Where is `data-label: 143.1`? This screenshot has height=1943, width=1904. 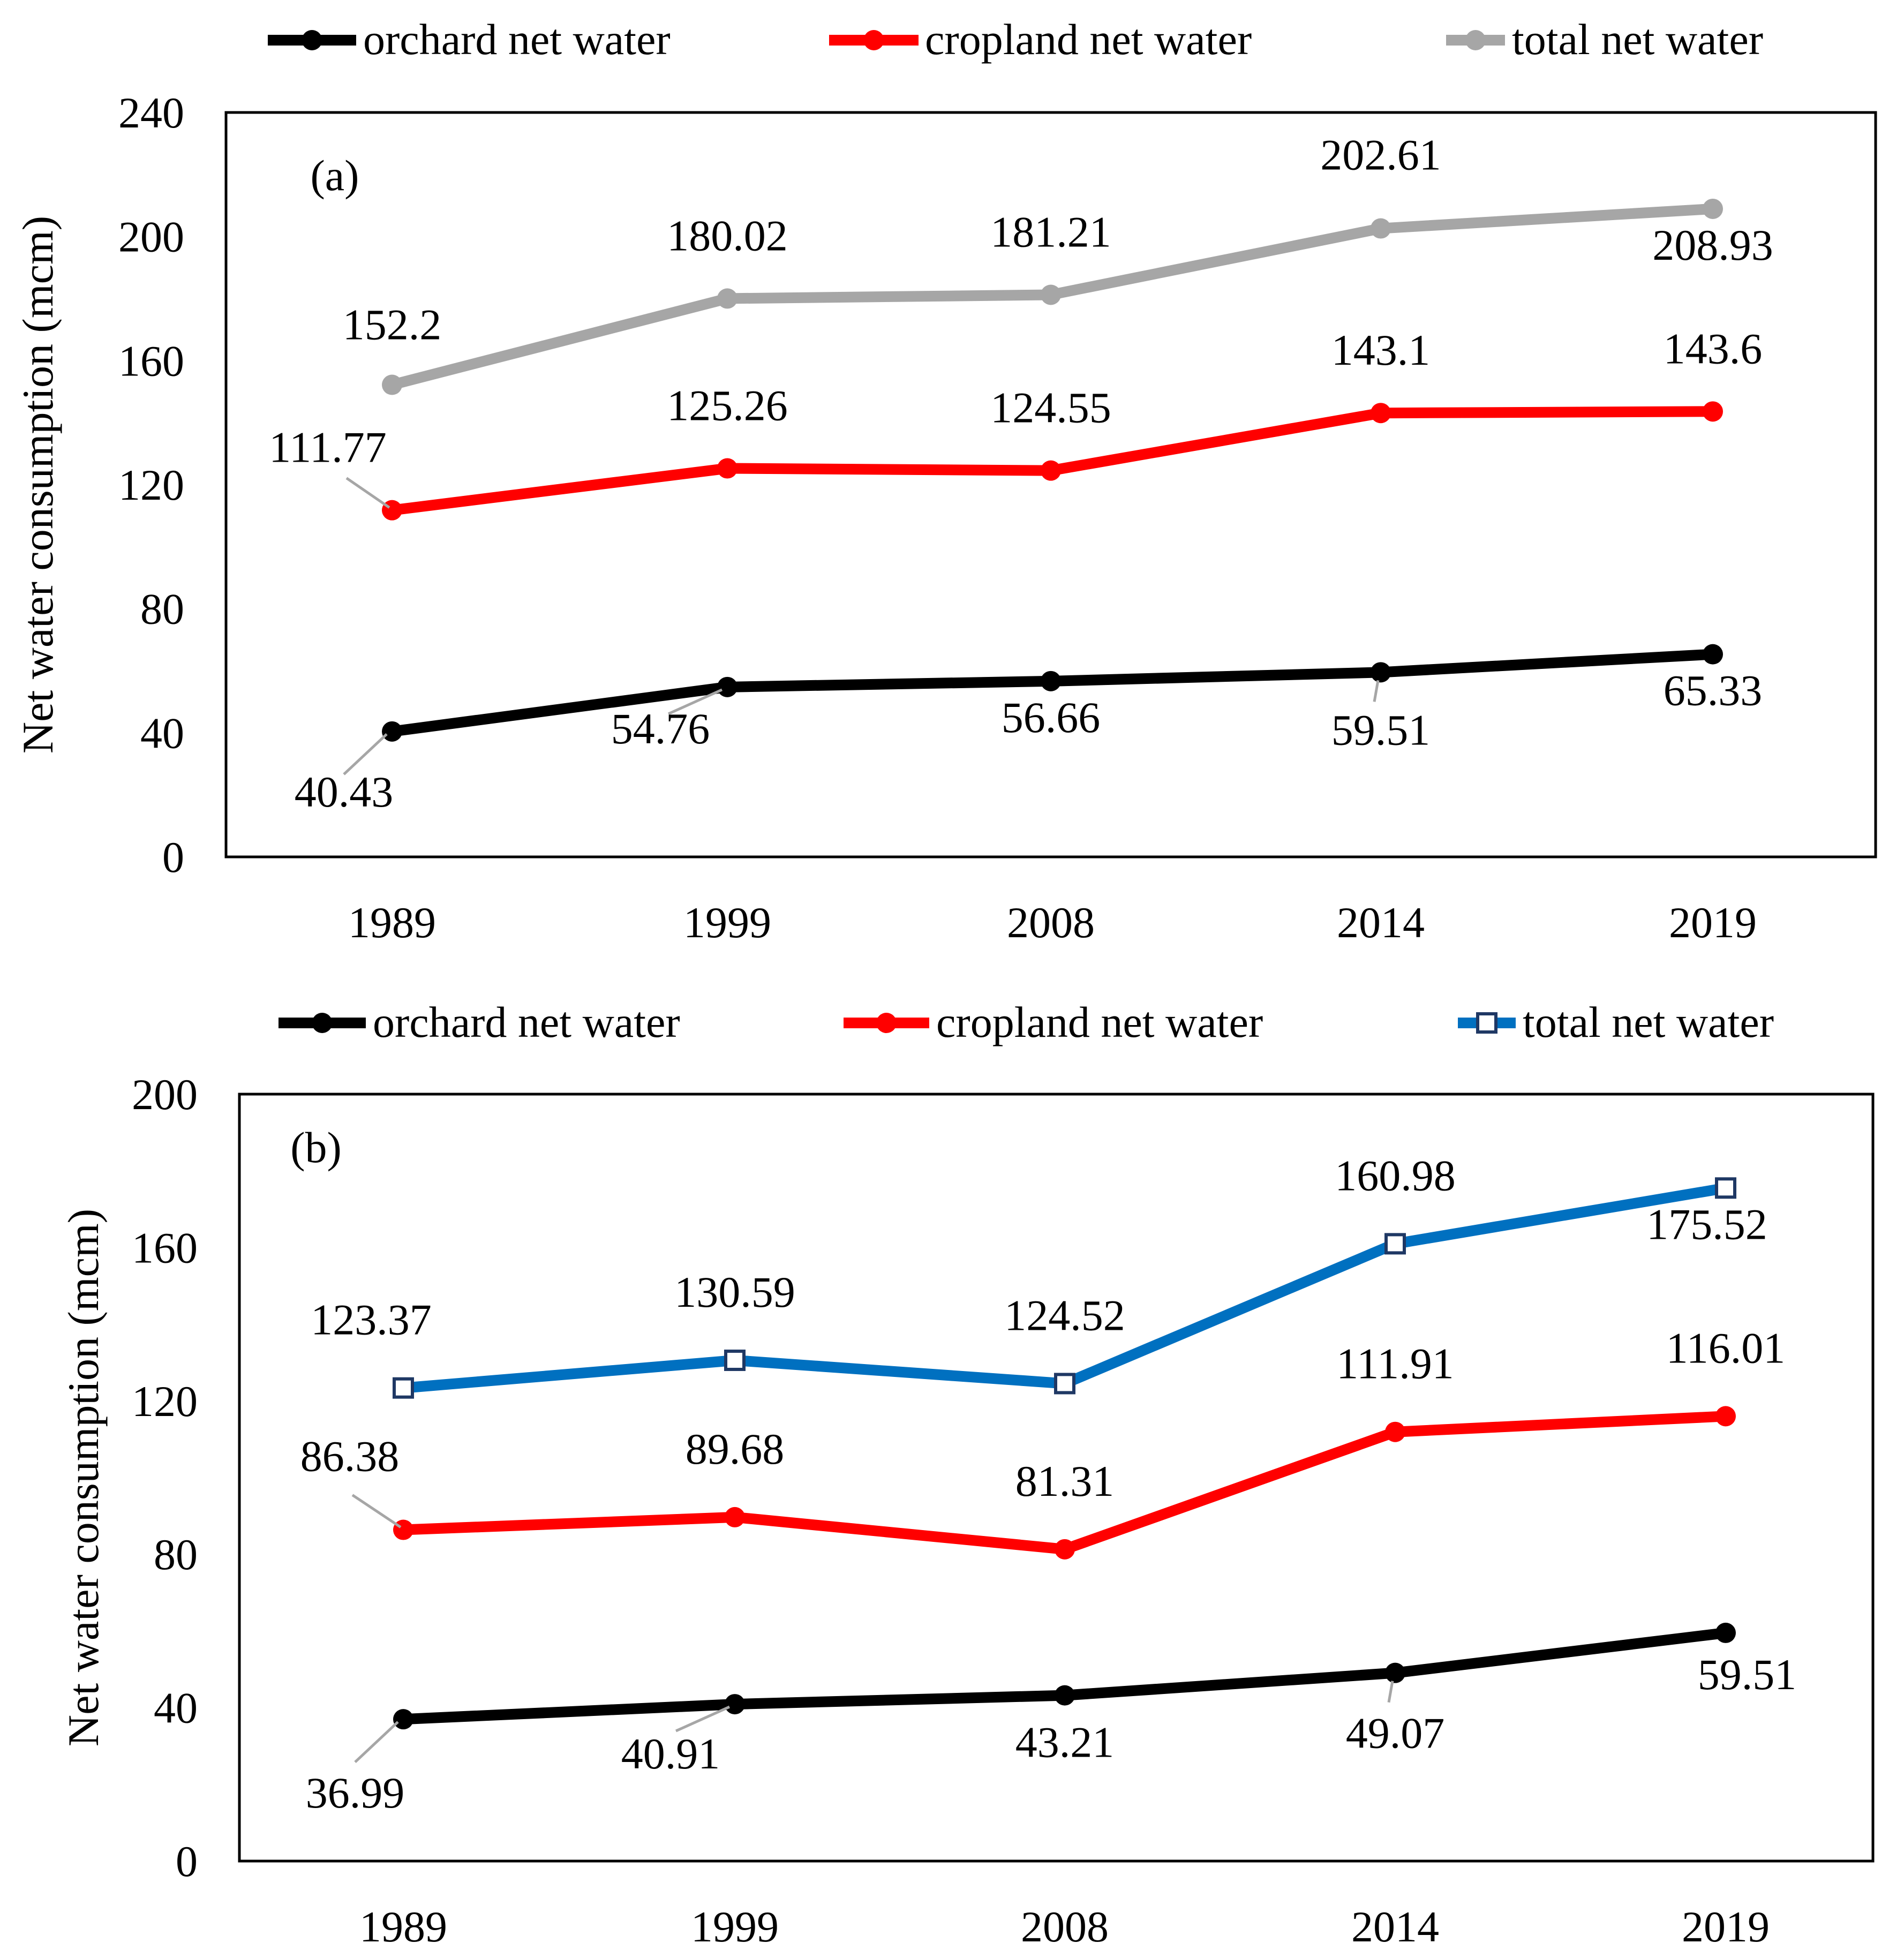 data-label: 143.1 is located at coordinates (1381, 350).